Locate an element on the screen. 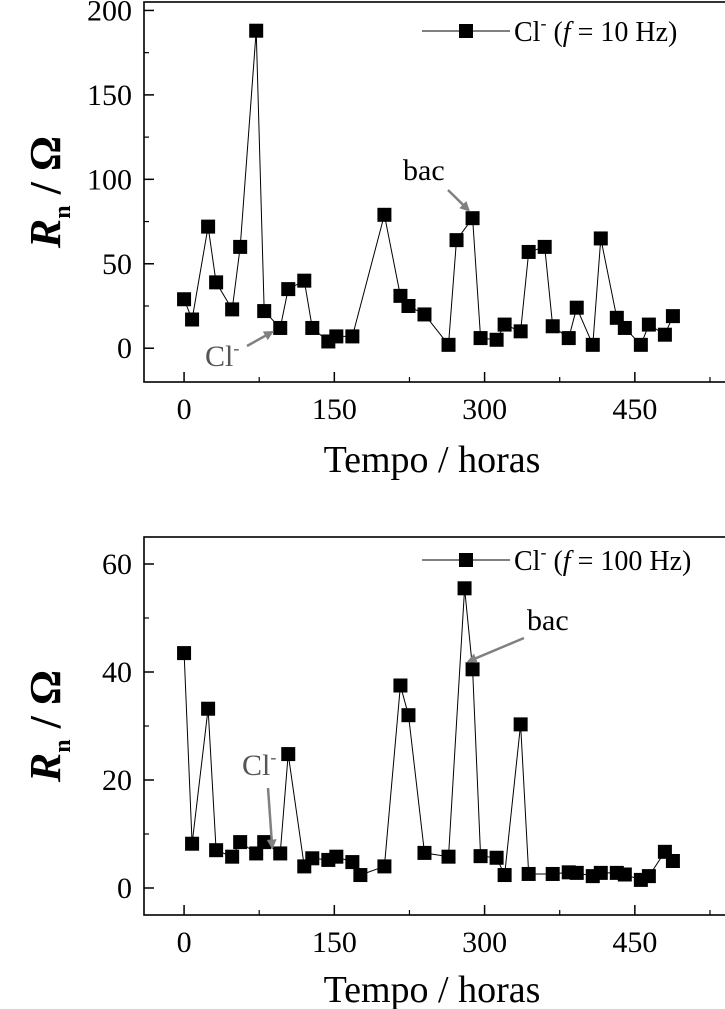  legend-label: Cl- (f = 10 Hz) is located at coordinates (595, 30).